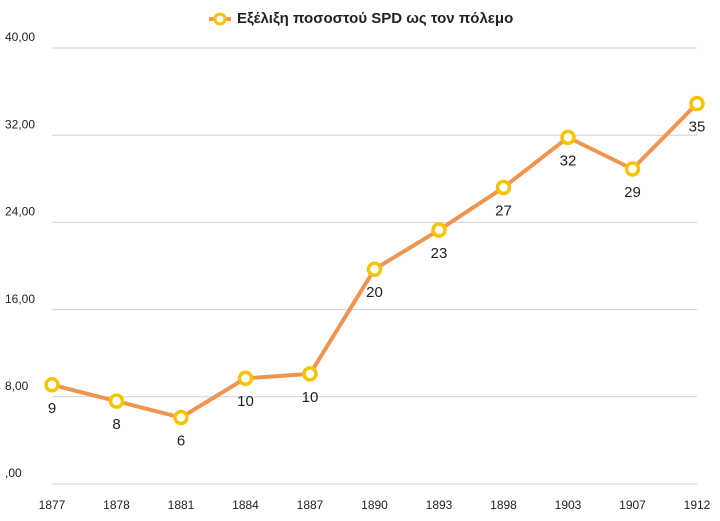  What do you see at coordinates (17, 386) in the screenshot?
I see `y-tick-label: 8,00` at bounding box center [17, 386].